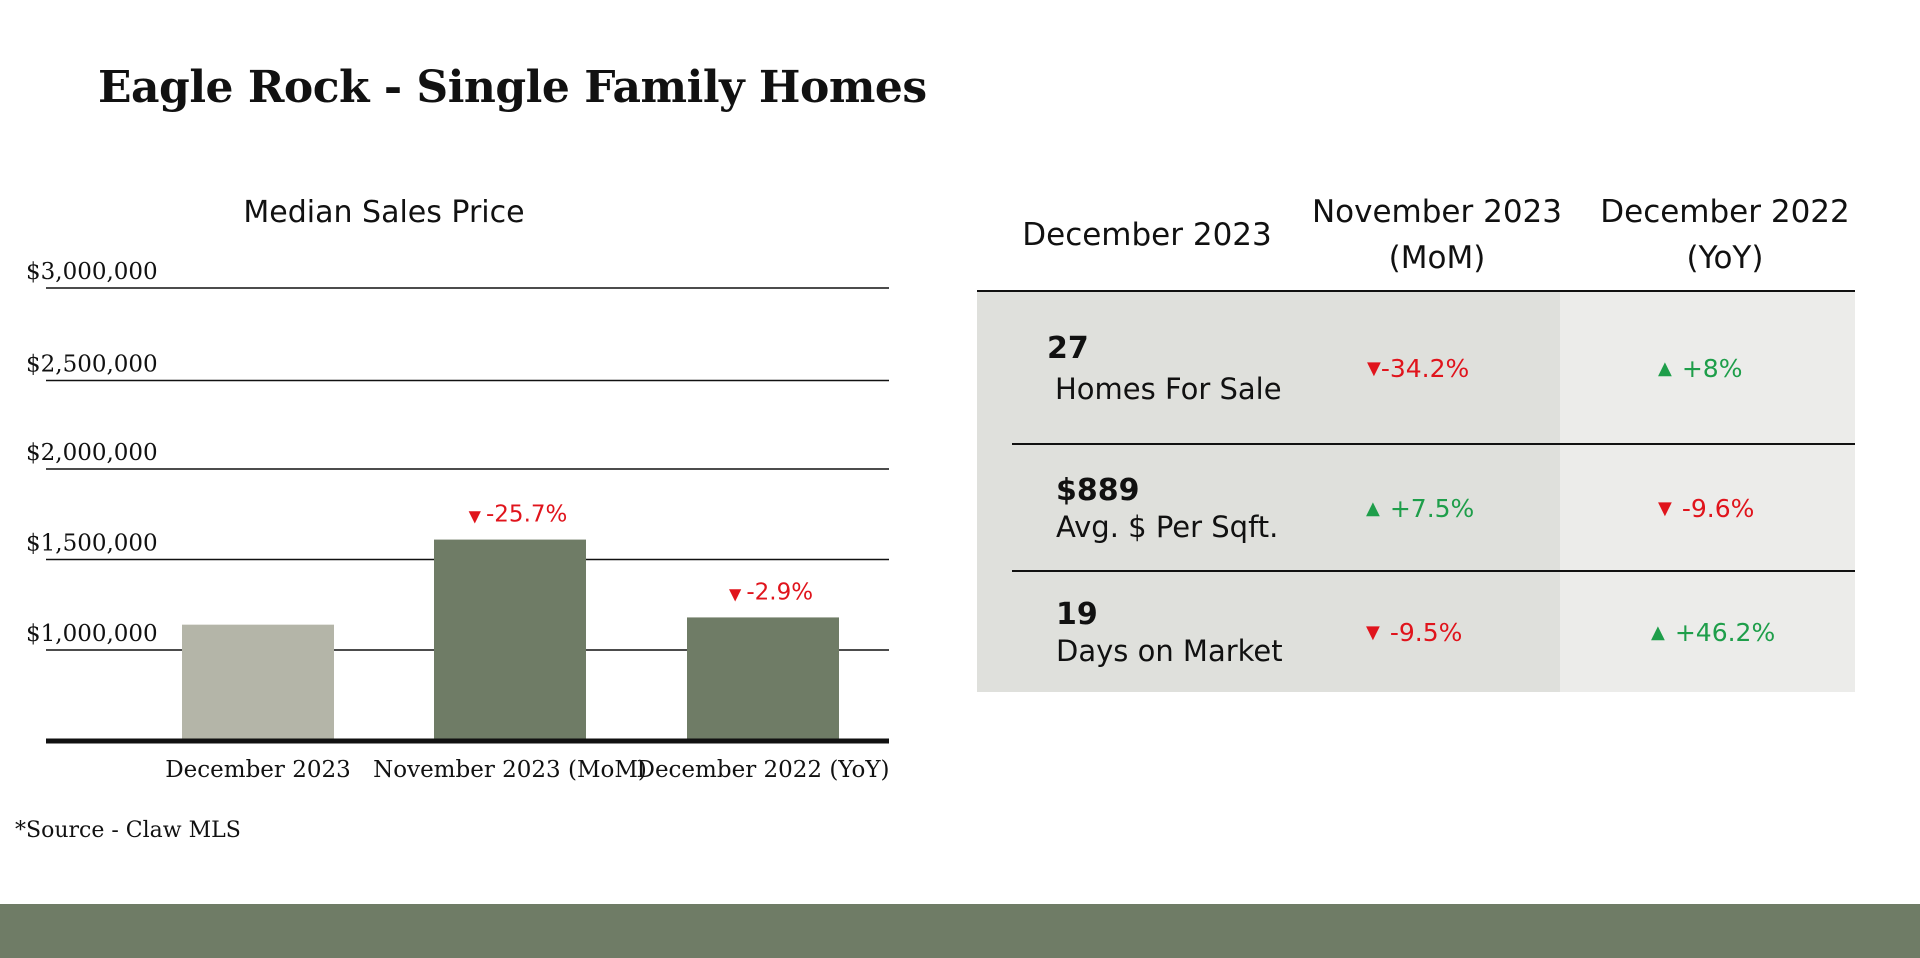  What do you see at coordinates (960, 931) in the screenshot?
I see `footer-band` at bounding box center [960, 931].